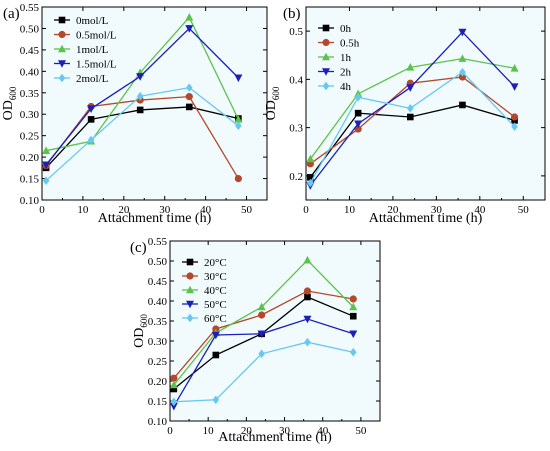  Describe the element at coordinates (11, 14) in the screenshot. I see `panel-label: (a)` at that location.